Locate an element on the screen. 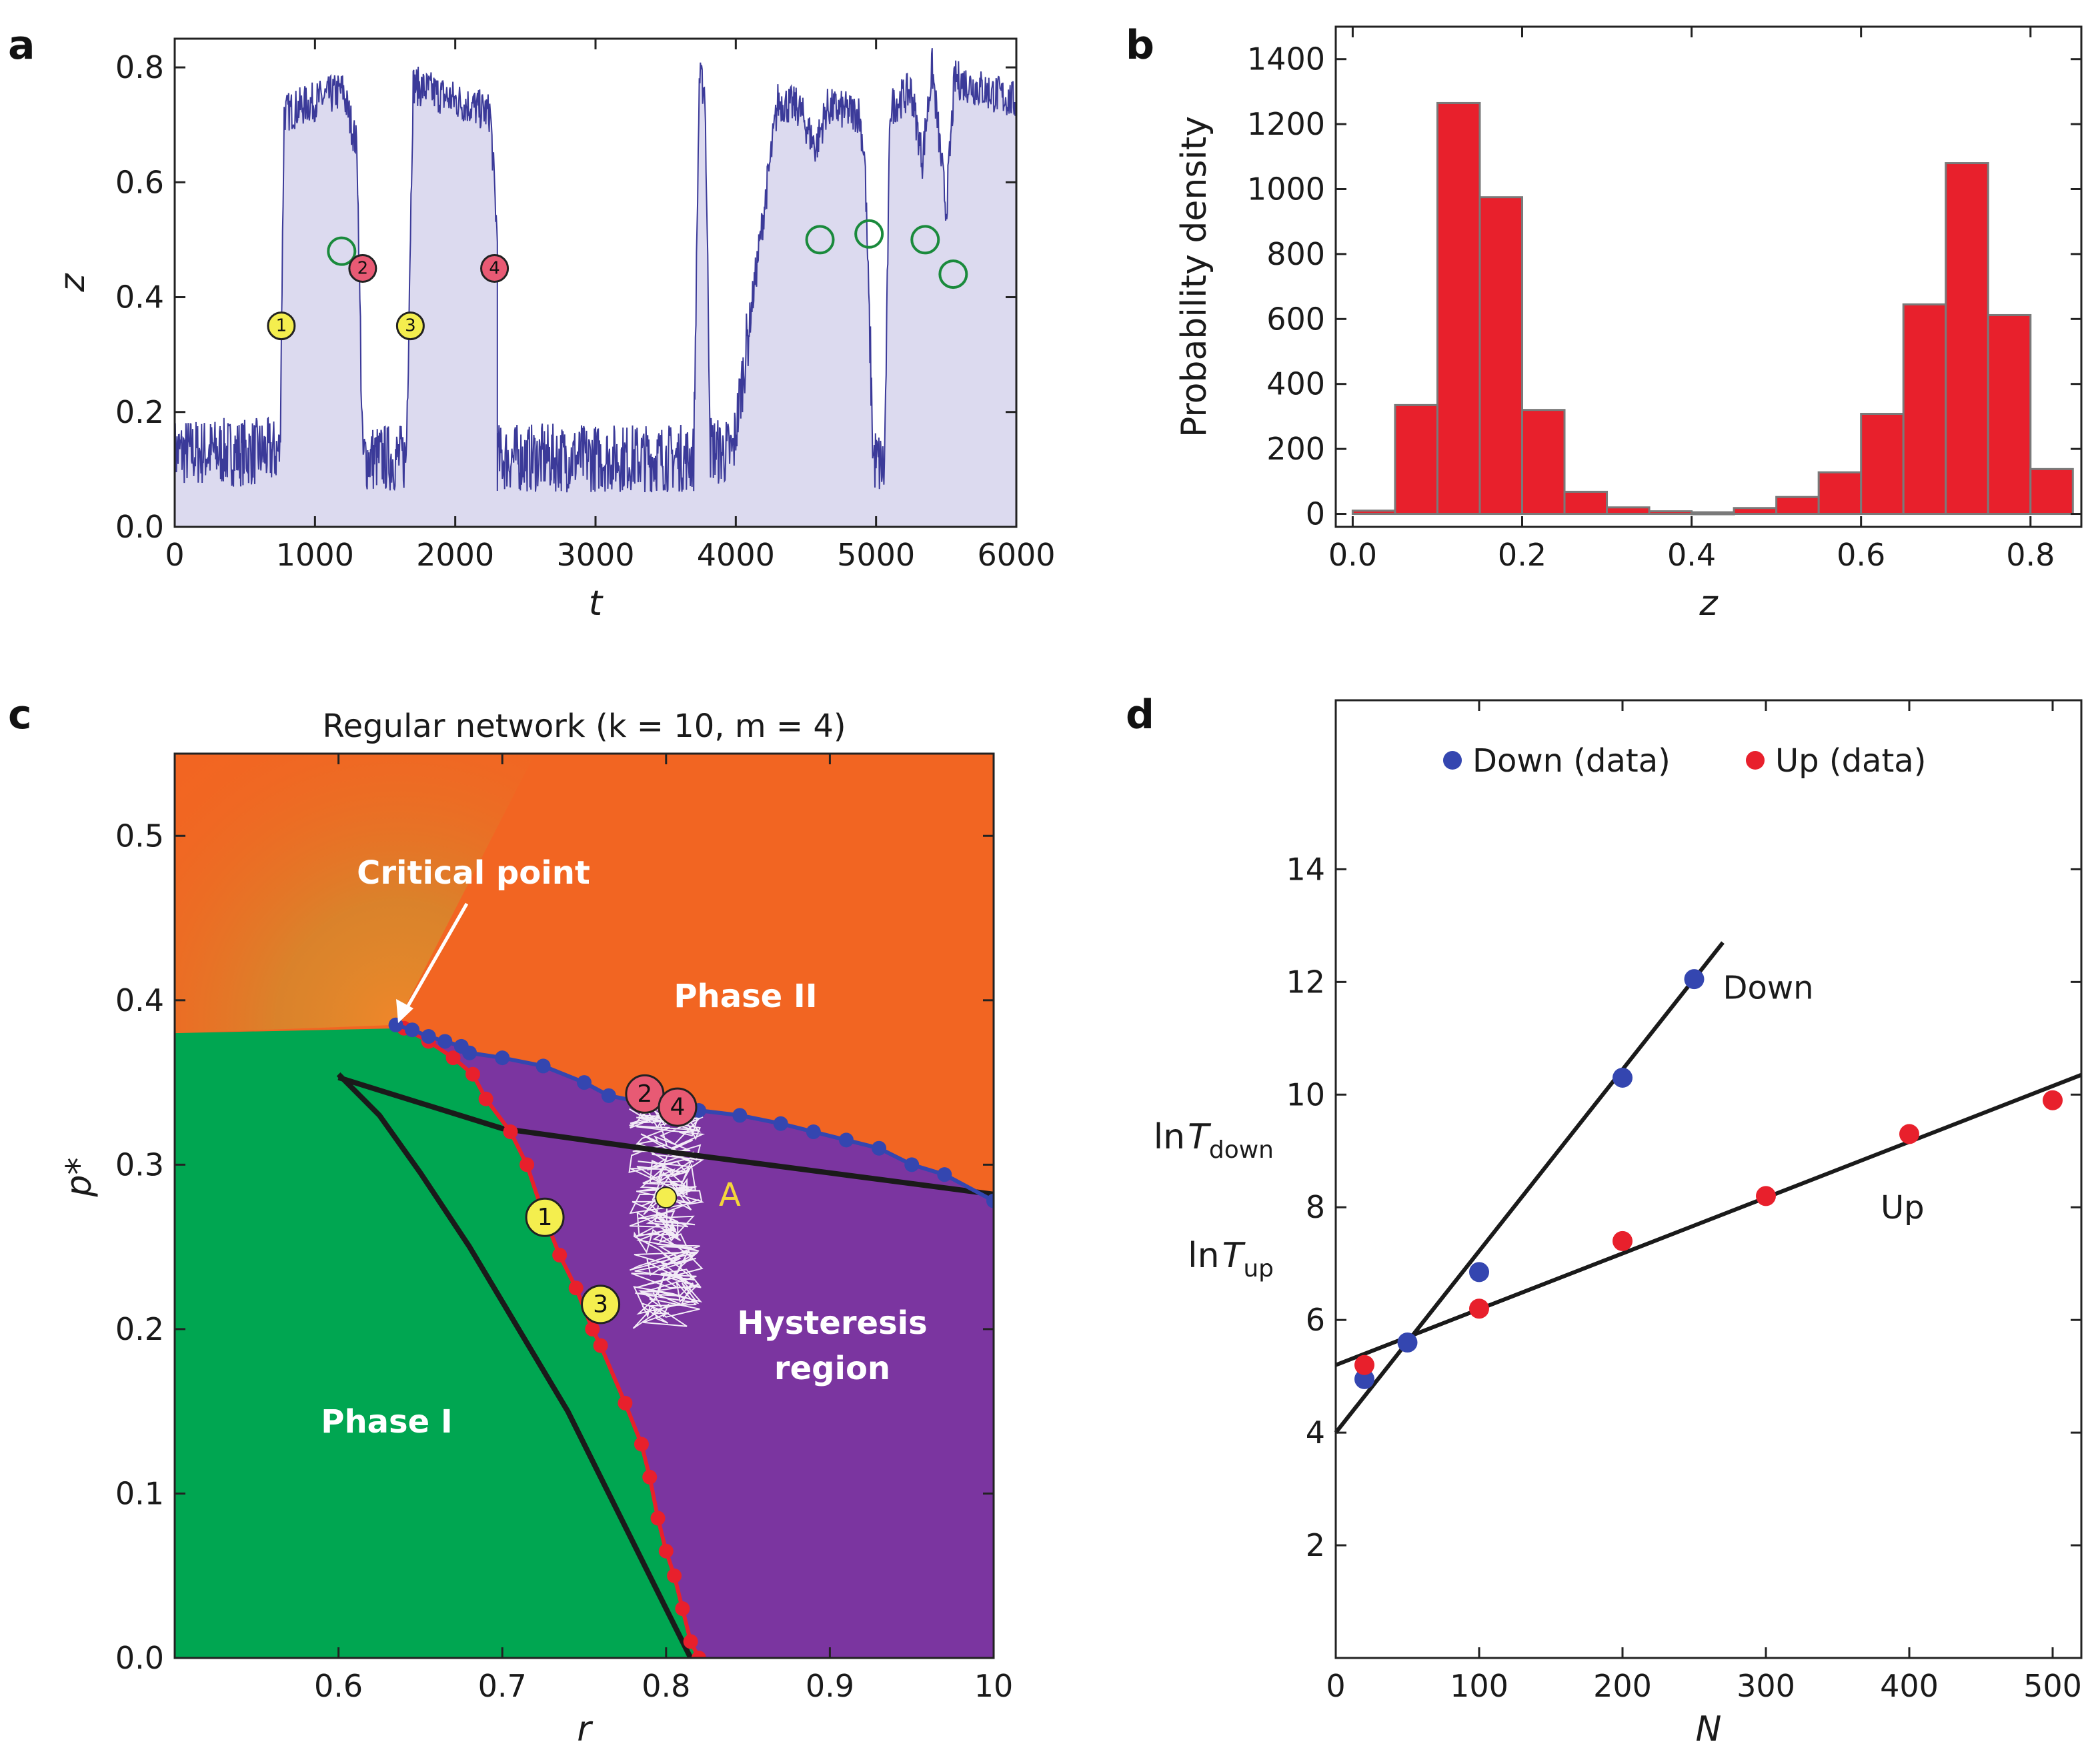 This screenshot has width=2100, height=1756. legend-marker-up is located at coordinates (1755, 760).